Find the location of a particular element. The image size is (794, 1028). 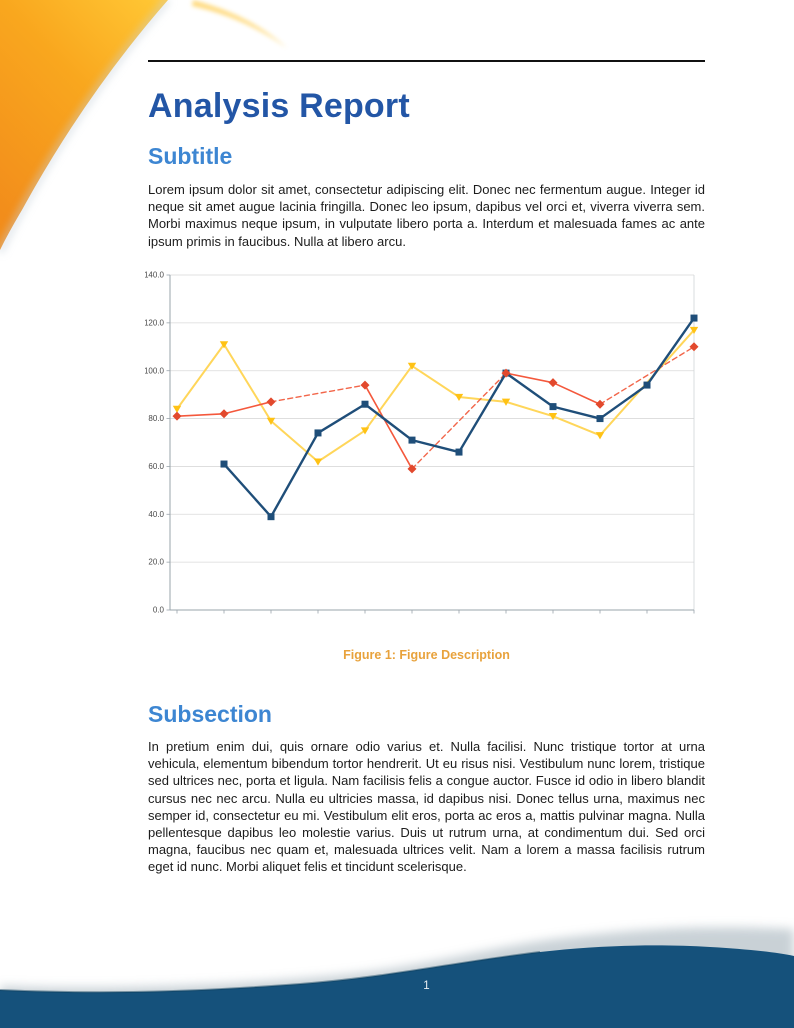

footer-wave-decoration is located at coordinates (397, 977).